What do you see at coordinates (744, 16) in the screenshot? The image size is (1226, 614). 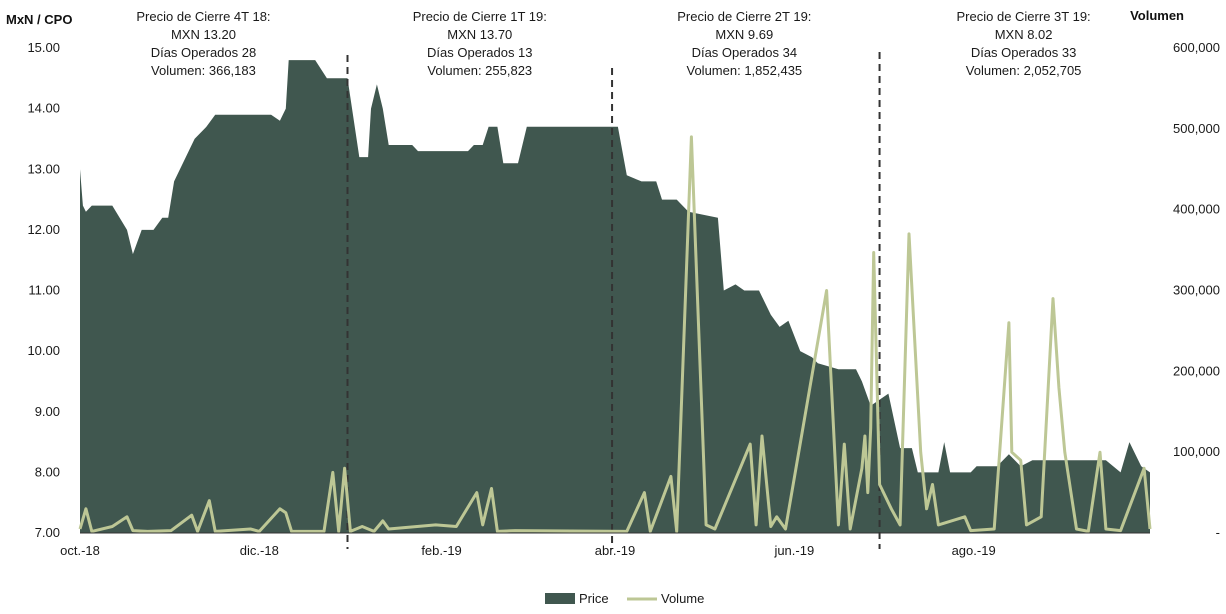 I see `annotation-line: Precio de Cierre 2T 19:` at bounding box center [744, 16].